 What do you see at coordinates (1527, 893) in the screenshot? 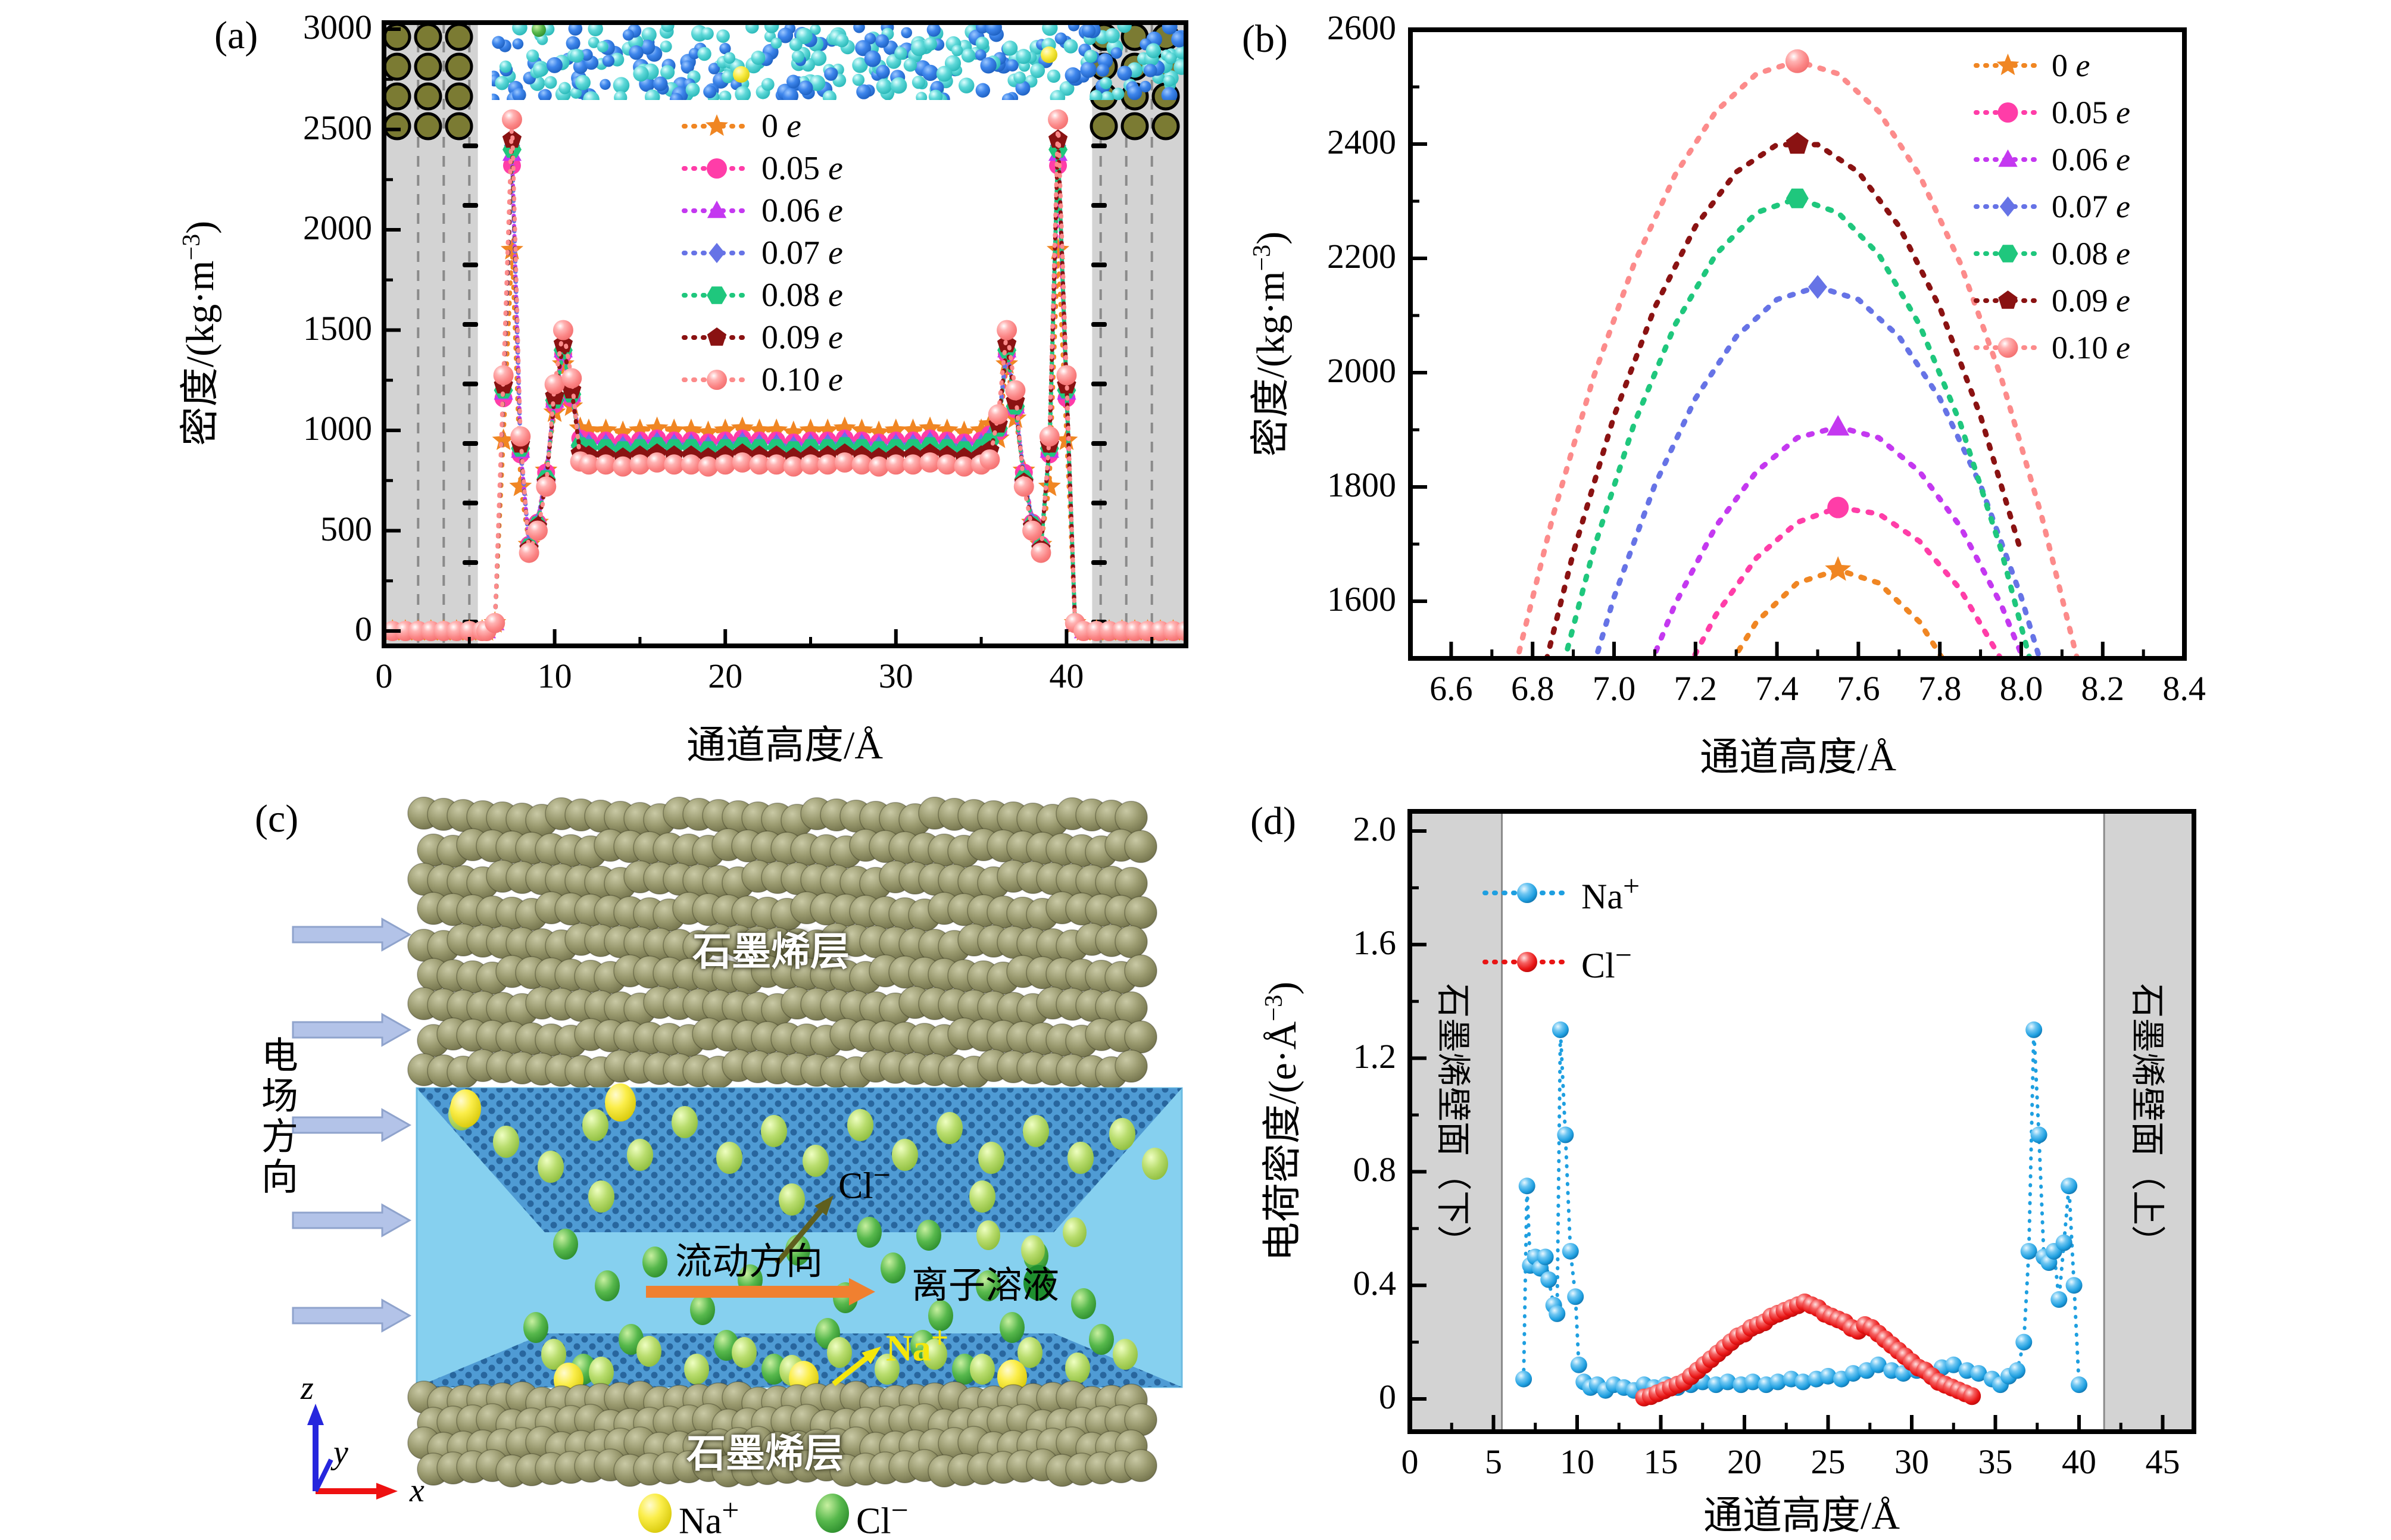
I see `d-legend-item-Na-sample` at bounding box center [1527, 893].